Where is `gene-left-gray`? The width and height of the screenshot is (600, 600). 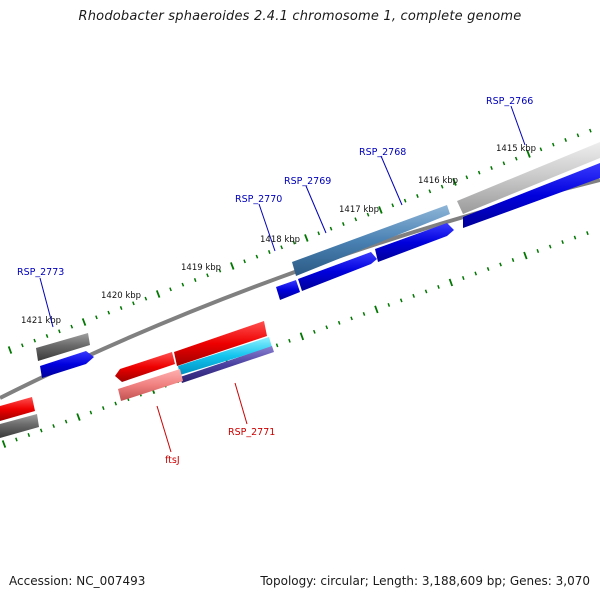
gene-left-gray is located at coordinates (19, 426).